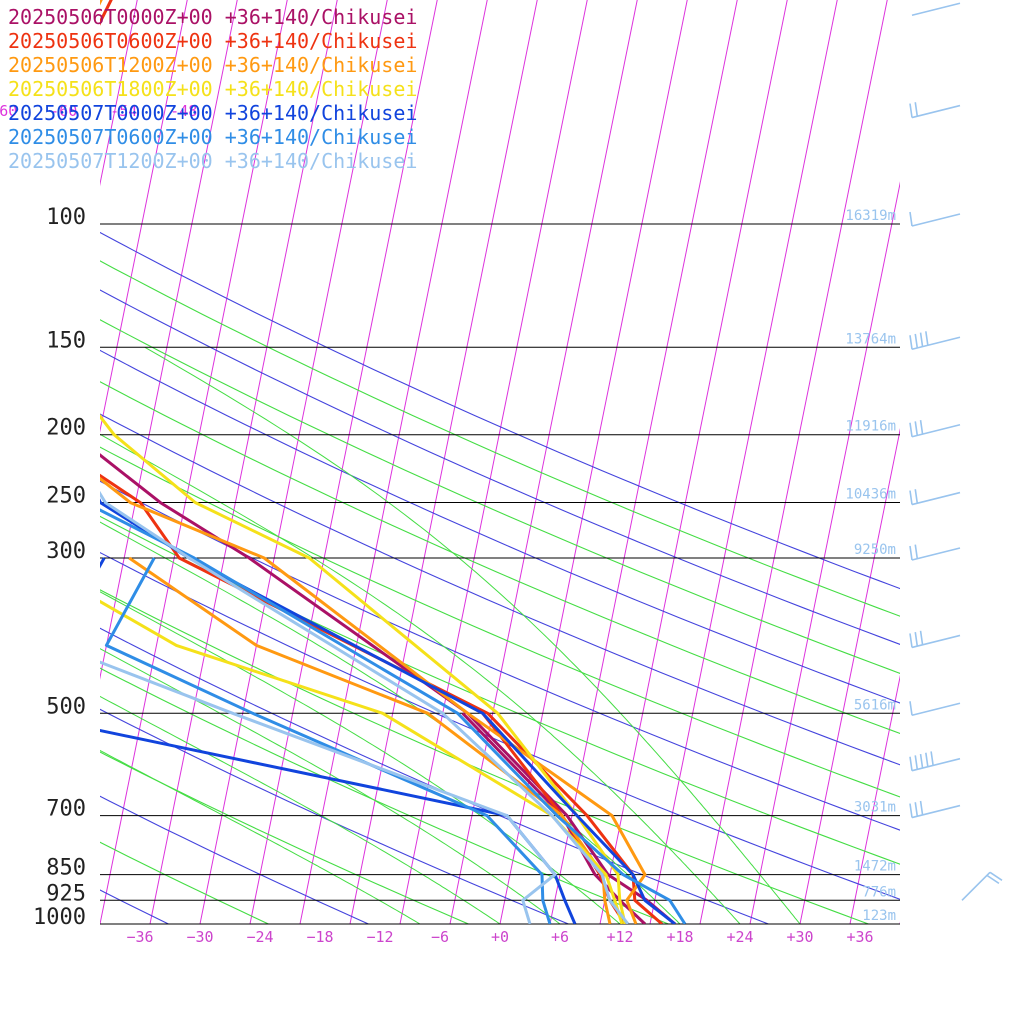 This screenshot has height=1024, width=1024. I want to click on legend-entry: 20250507T0600Z+00 +36+140/Chikusei, so click(212, 137).